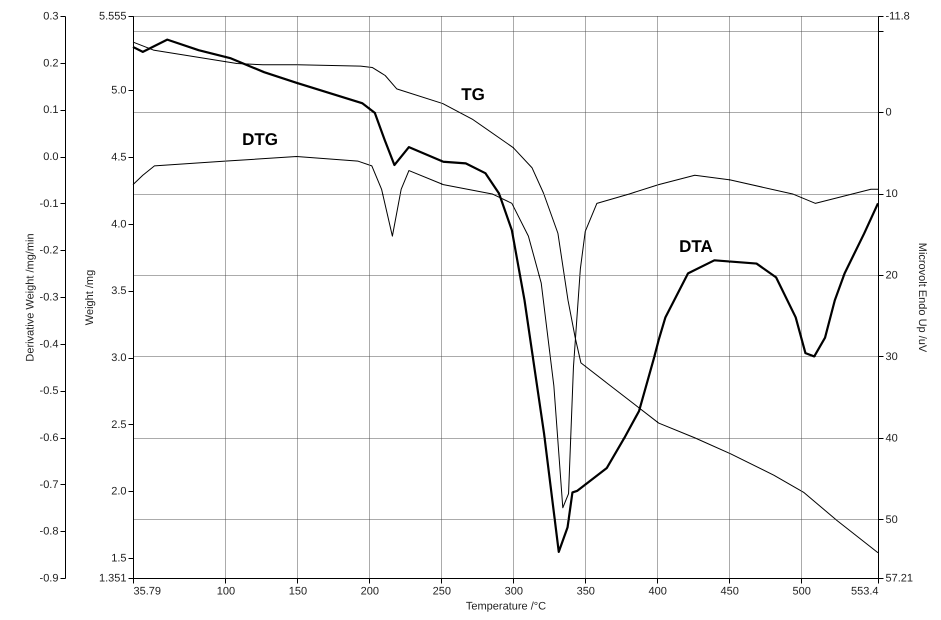 The height and width of the screenshot is (620, 941). What do you see at coordinates (49, 391) in the screenshot?
I see `y3-tick-label: -0.5` at bounding box center [49, 391].